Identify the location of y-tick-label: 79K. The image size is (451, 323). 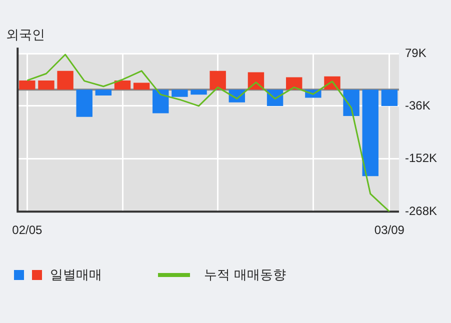
(415, 53).